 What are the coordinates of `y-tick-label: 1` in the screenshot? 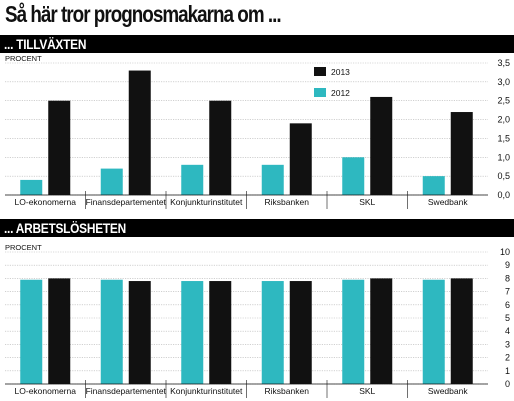 It's located at (507, 371).